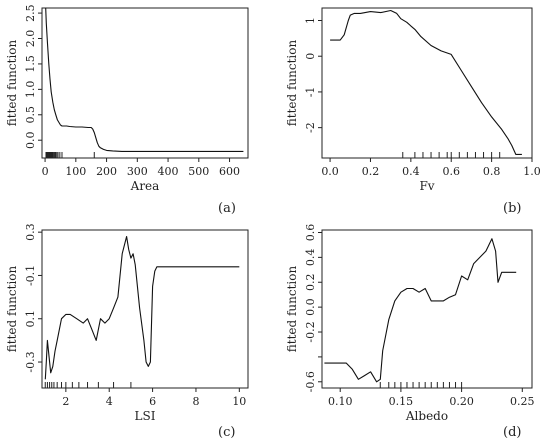  I want to click on x-tick-label: 0.25, so click(522, 401).